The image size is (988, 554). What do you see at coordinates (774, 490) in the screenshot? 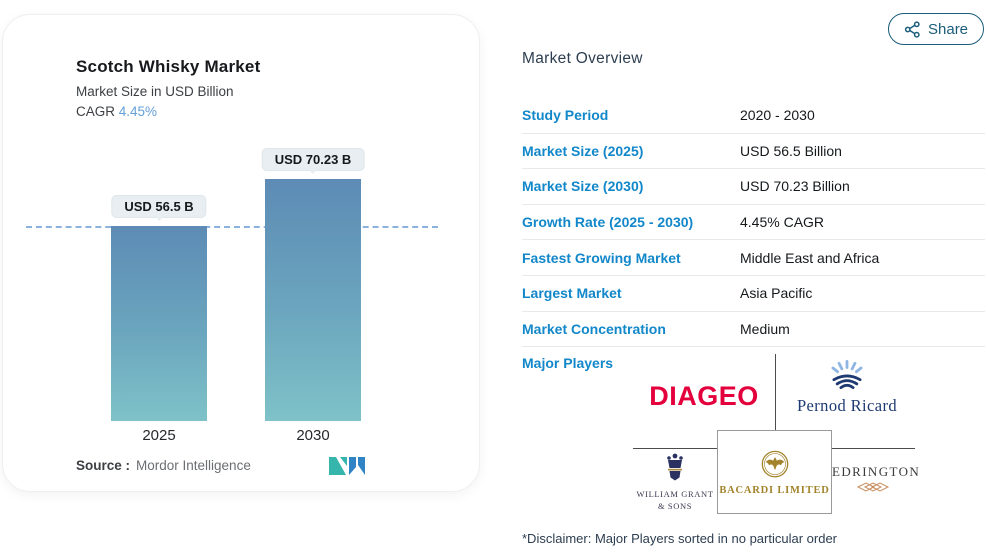
I see `bacardi-wordmark: BACARDI LIMITED` at bounding box center [774, 490].